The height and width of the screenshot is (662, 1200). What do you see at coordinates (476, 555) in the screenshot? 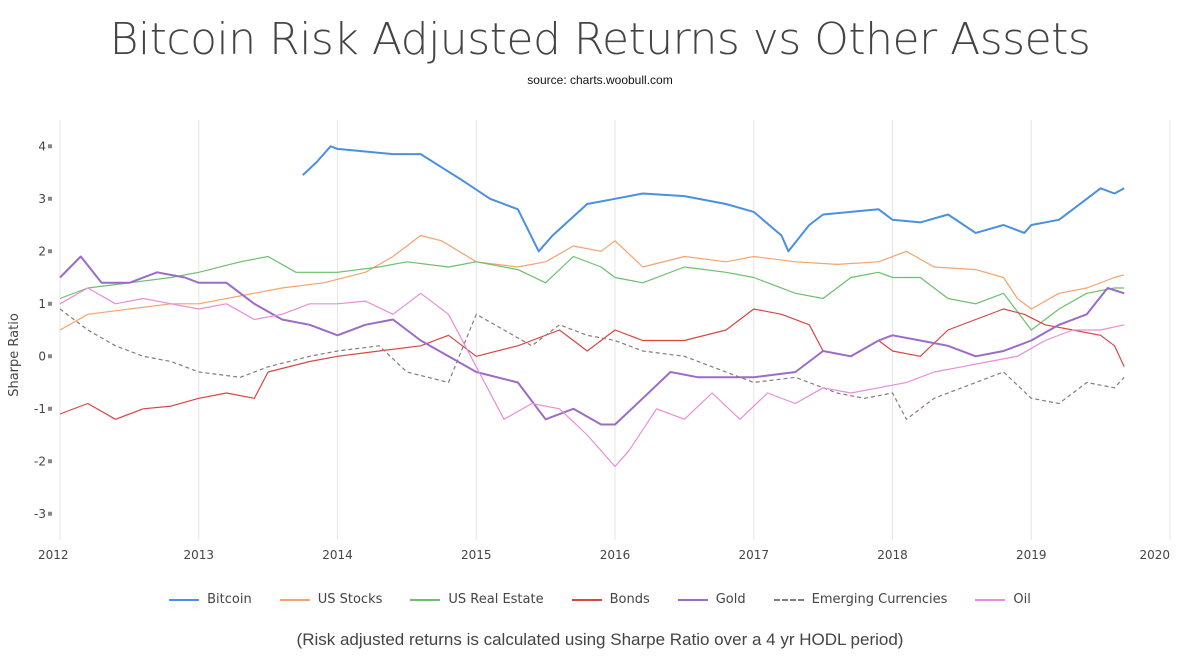
I see `x-tick-label: 2015` at bounding box center [476, 555].